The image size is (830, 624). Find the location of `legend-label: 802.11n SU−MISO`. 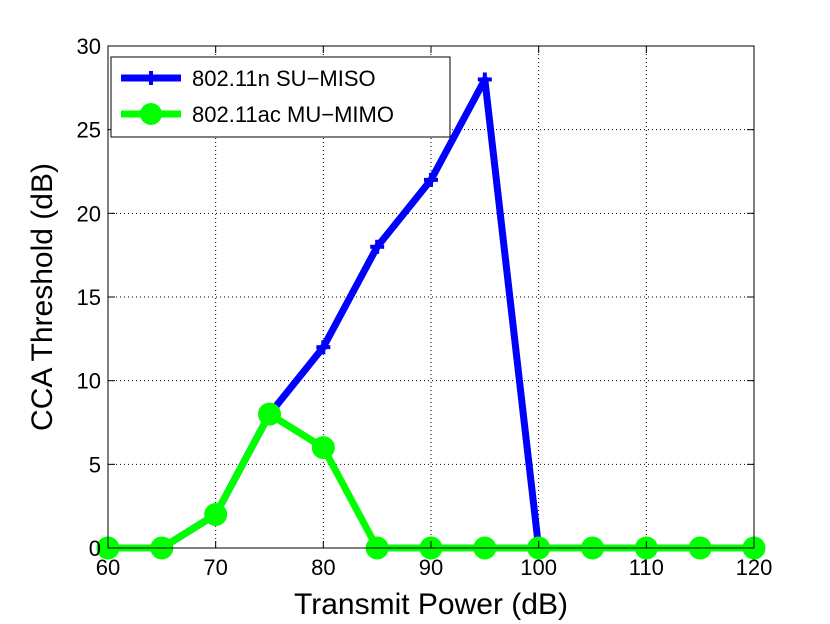

legend-label: 802.11n SU−MISO is located at coordinates (284, 78).